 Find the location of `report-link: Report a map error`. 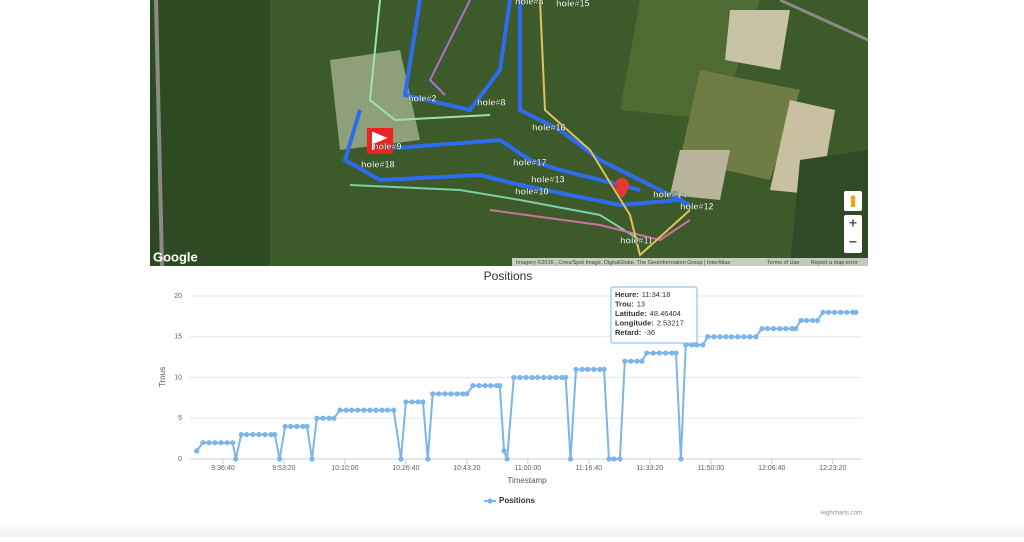

report-link: Report a map error is located at coordinates (834, 263).